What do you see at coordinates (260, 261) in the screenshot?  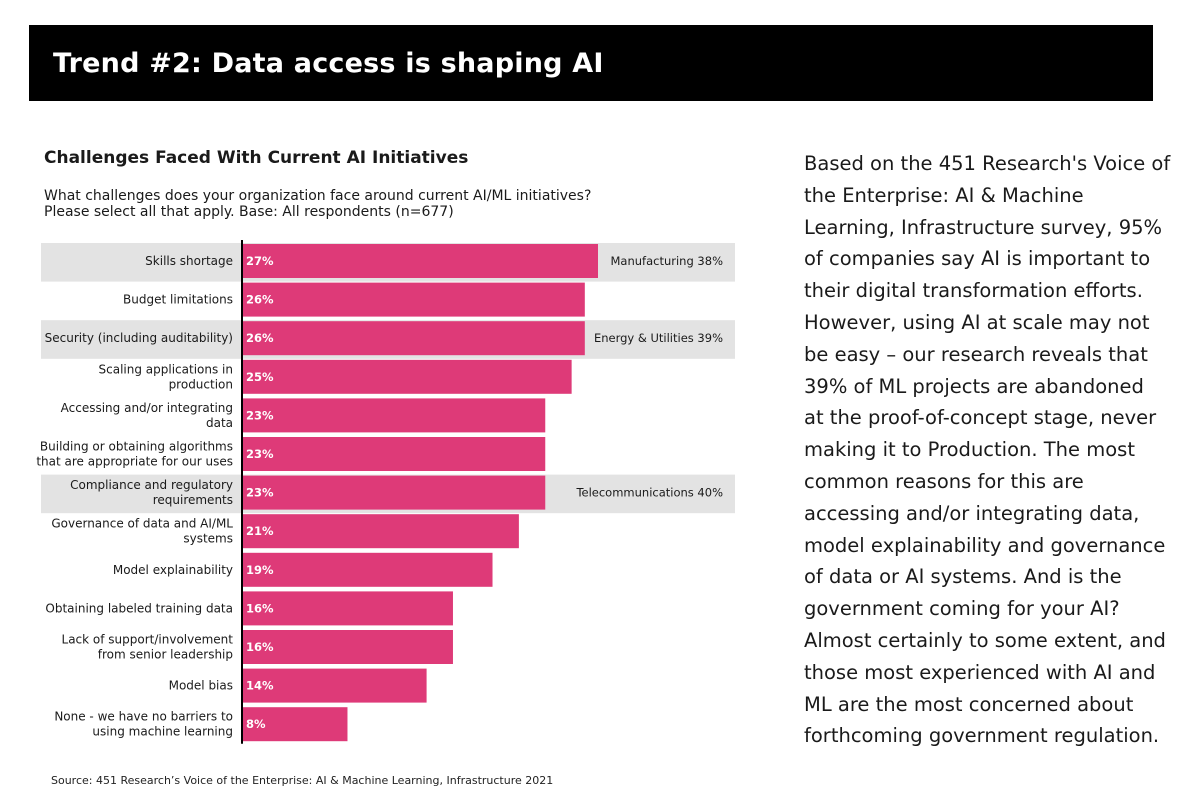 I see `bar-value-label: 27%` at bounding box center [260, 261].